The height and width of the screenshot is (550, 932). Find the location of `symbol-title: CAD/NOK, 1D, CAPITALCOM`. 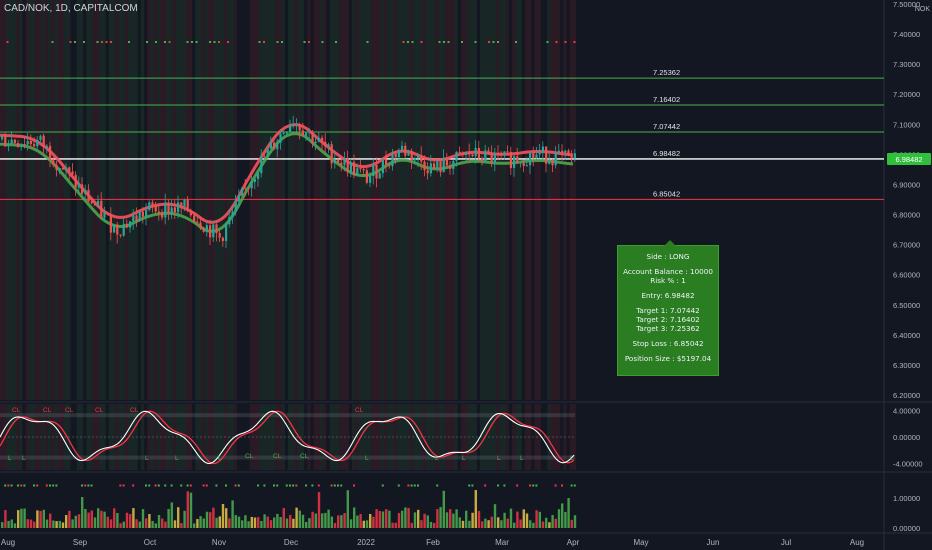

symbol-title: CAD/NOK, 1D, CAPITALCOM is located at coordinates (71, 8).